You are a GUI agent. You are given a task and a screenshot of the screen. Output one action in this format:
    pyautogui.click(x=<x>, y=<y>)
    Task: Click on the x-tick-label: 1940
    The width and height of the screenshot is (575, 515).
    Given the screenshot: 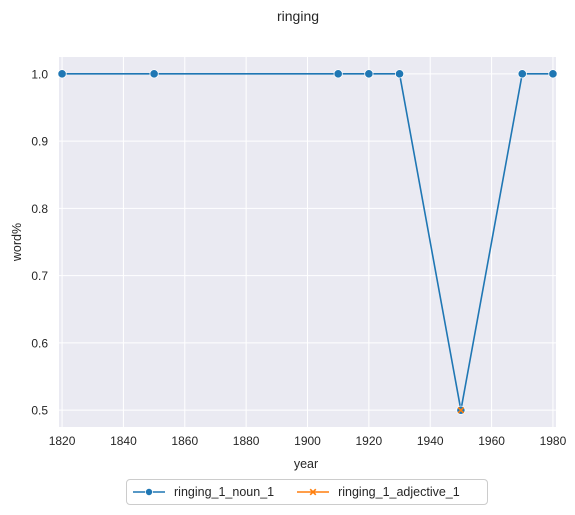 What is the action you would take?
    pyautogui.click(x=430, y=441)
    